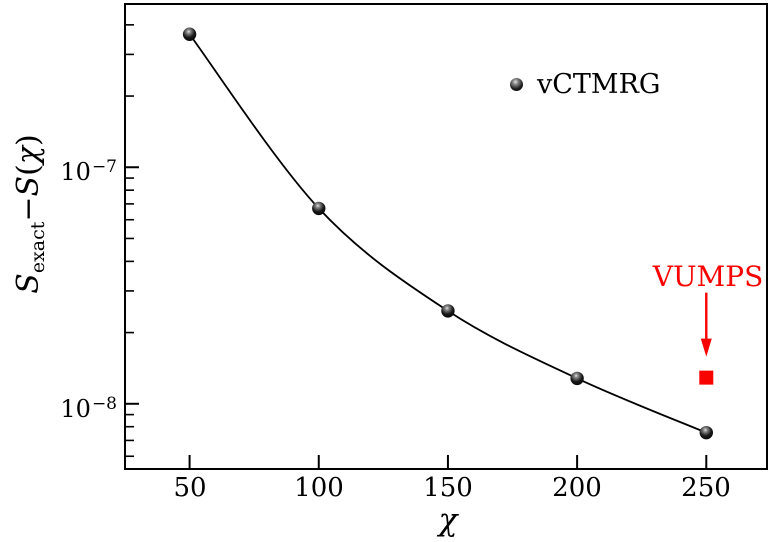 This screenshot has height=542, width=771. Describe the element at coordinates (516, 84) in the screenshot. I see `legend-sphere-marker-icon` at that location.